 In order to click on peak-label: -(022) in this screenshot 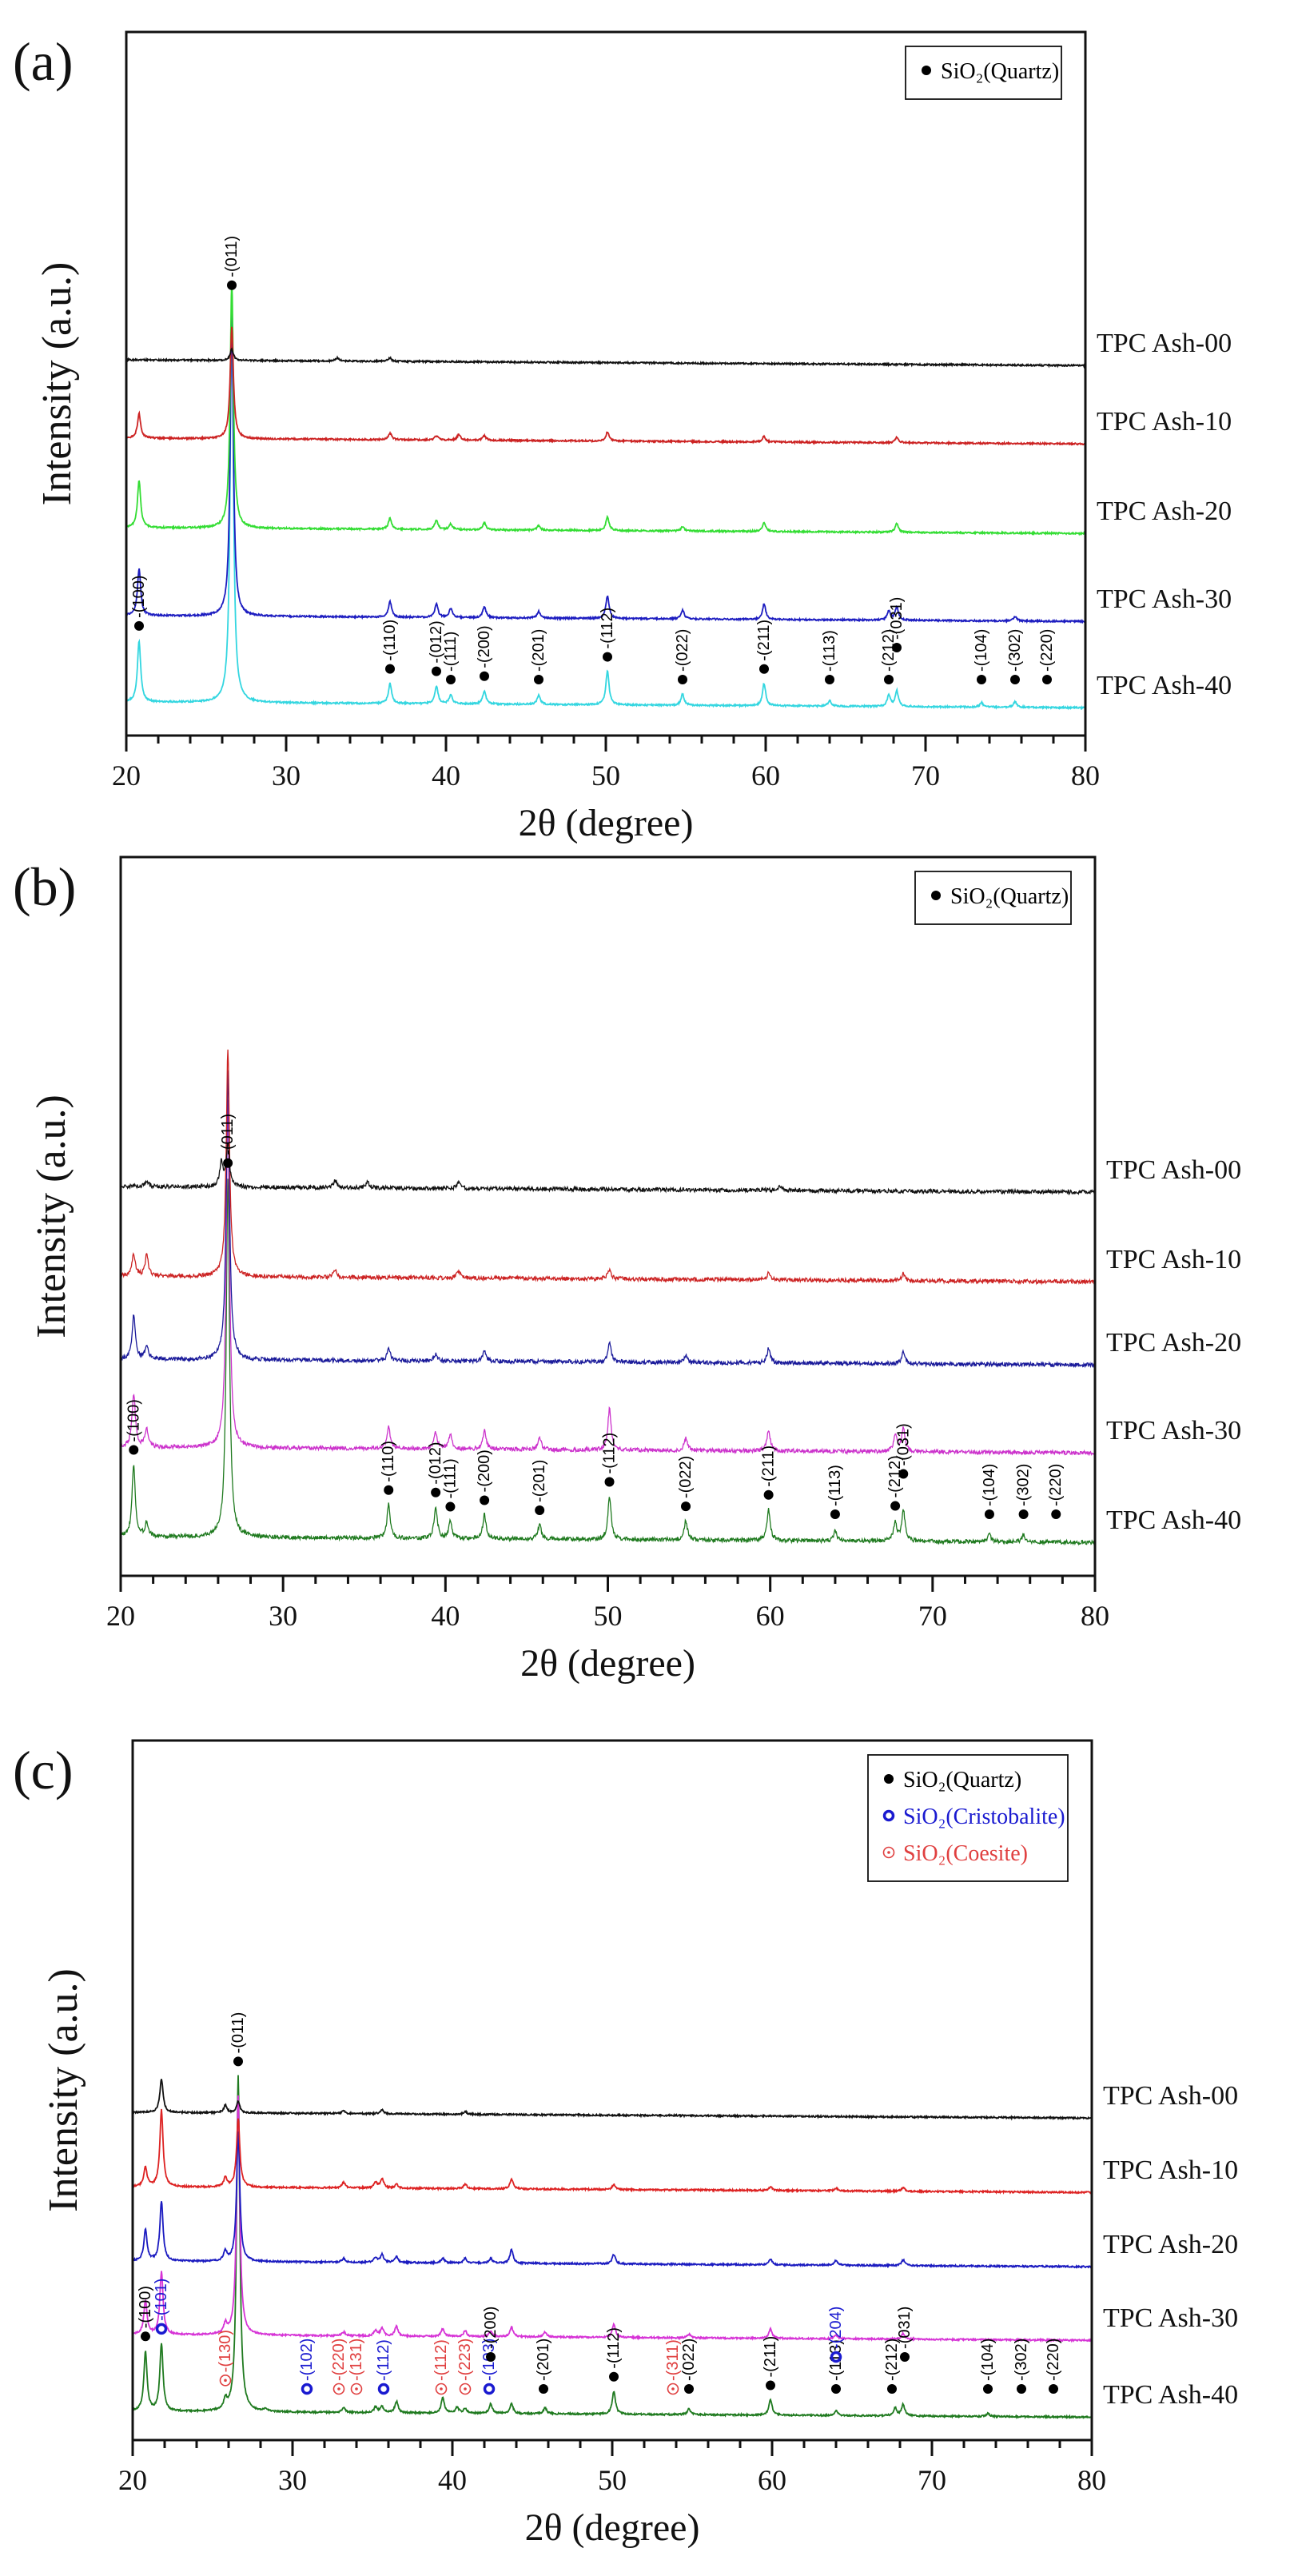, I will do `click(682, 650)`.